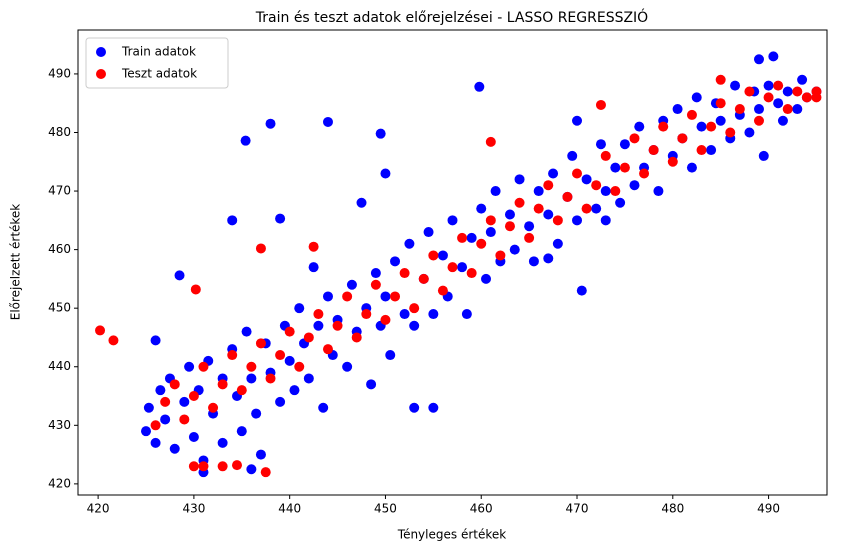 The image size is (851, 551). What do you see at coordinates (159, 74) in the screenshot?
I see `legend-label: Teszt adatok` at bounding box center [159, 74].